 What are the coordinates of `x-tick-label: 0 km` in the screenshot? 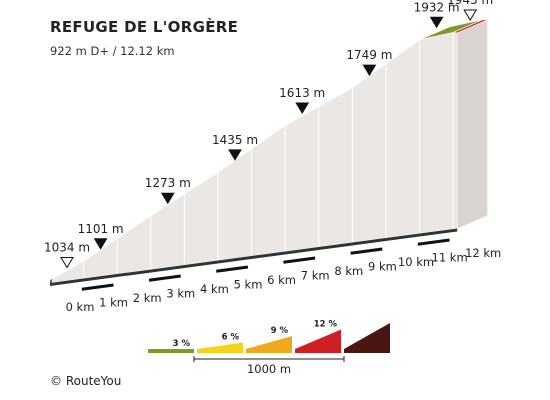 It's located at (80, 307).